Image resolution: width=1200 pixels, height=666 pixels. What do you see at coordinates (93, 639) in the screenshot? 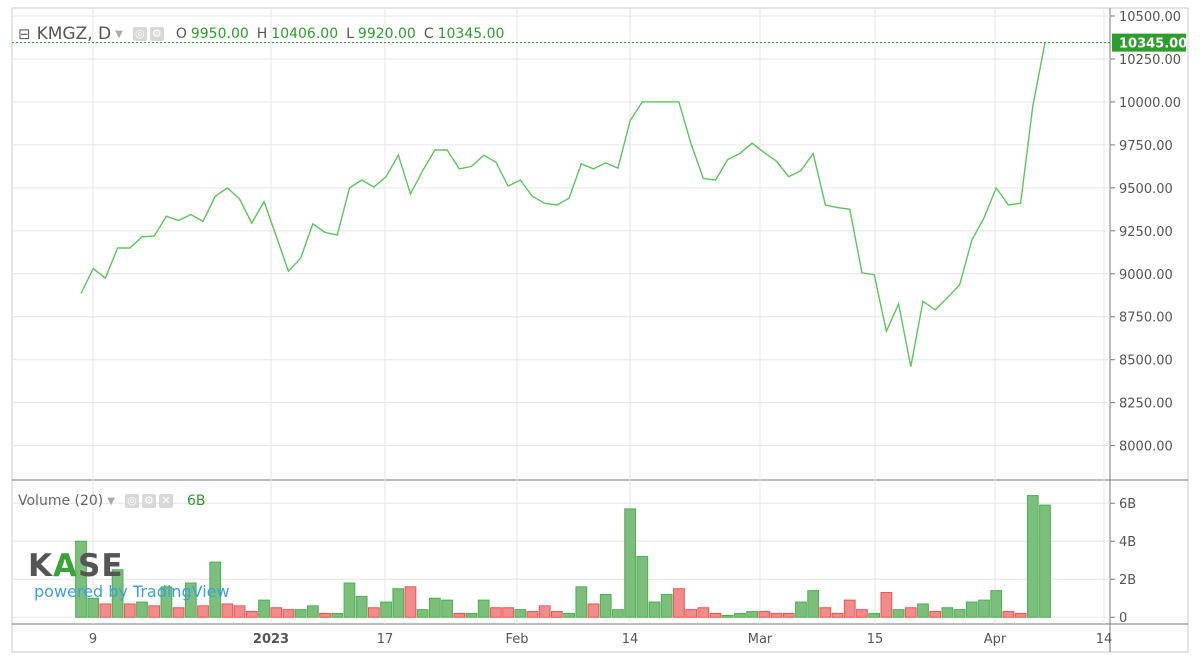
I see `x-tick-label: 9` at bounding box center [93, 639].